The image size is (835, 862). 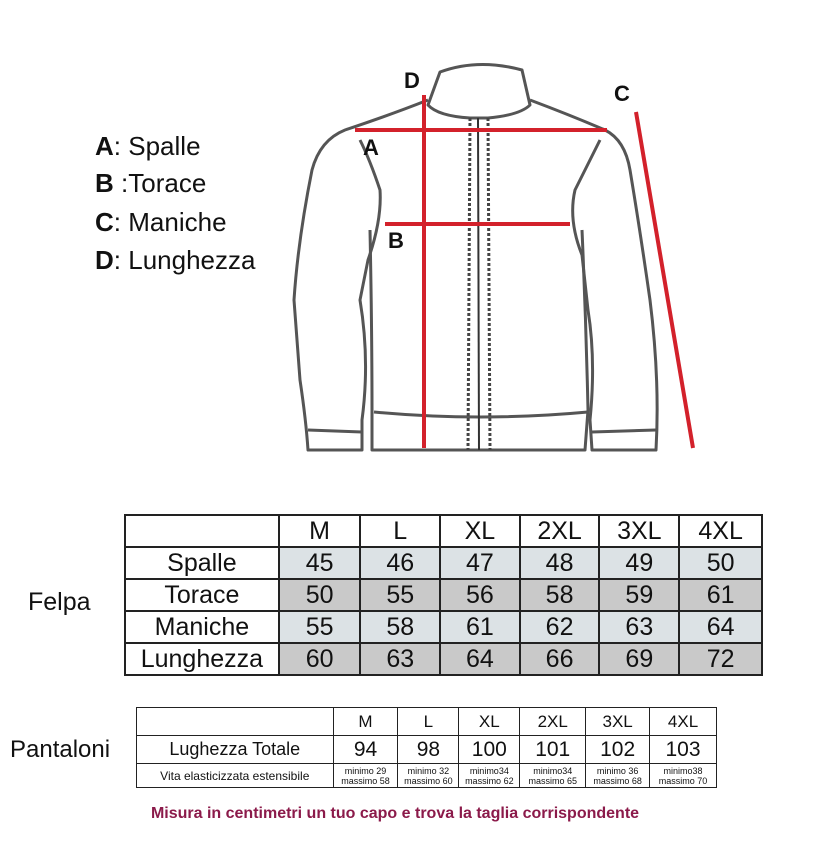 I want to click on table-row: Maniche 55 58 61 62 63 64, so click(x=443, y=627).